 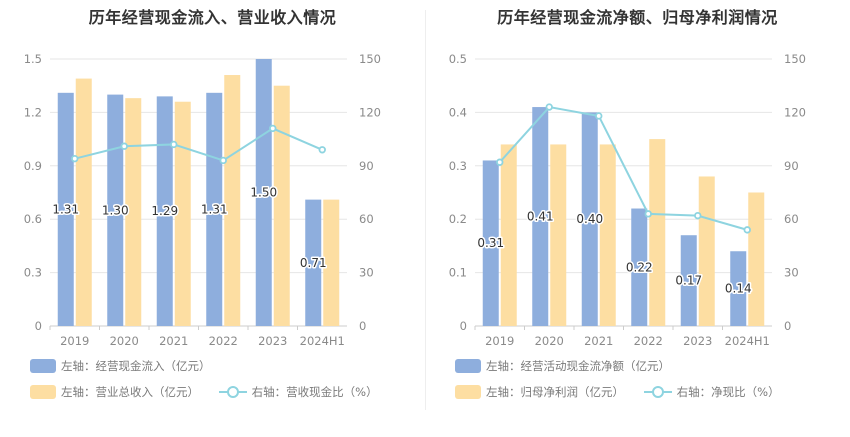 What do you see at coordinates (458, 59) in the screenshot?
I see `left-axis-tick-label: 0.5` at bounding box center [458, 59].